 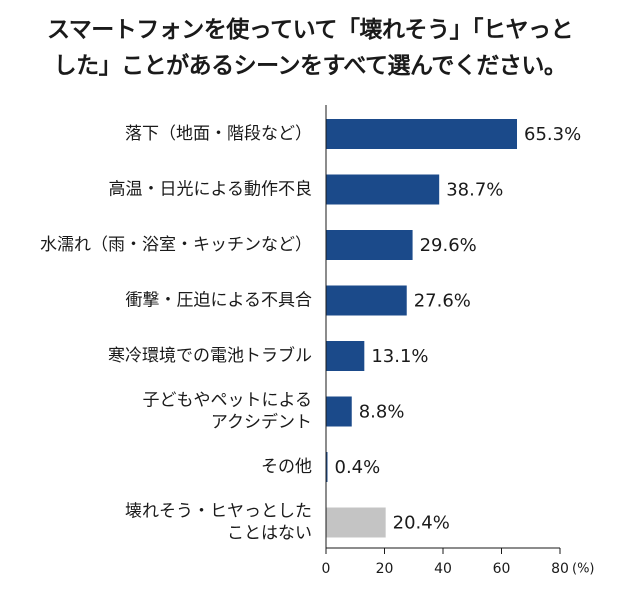 What do you see at coordinates (261, 422) in the screenshot?
I see `category-label: アクシデント` at bounding box center [261, 422].